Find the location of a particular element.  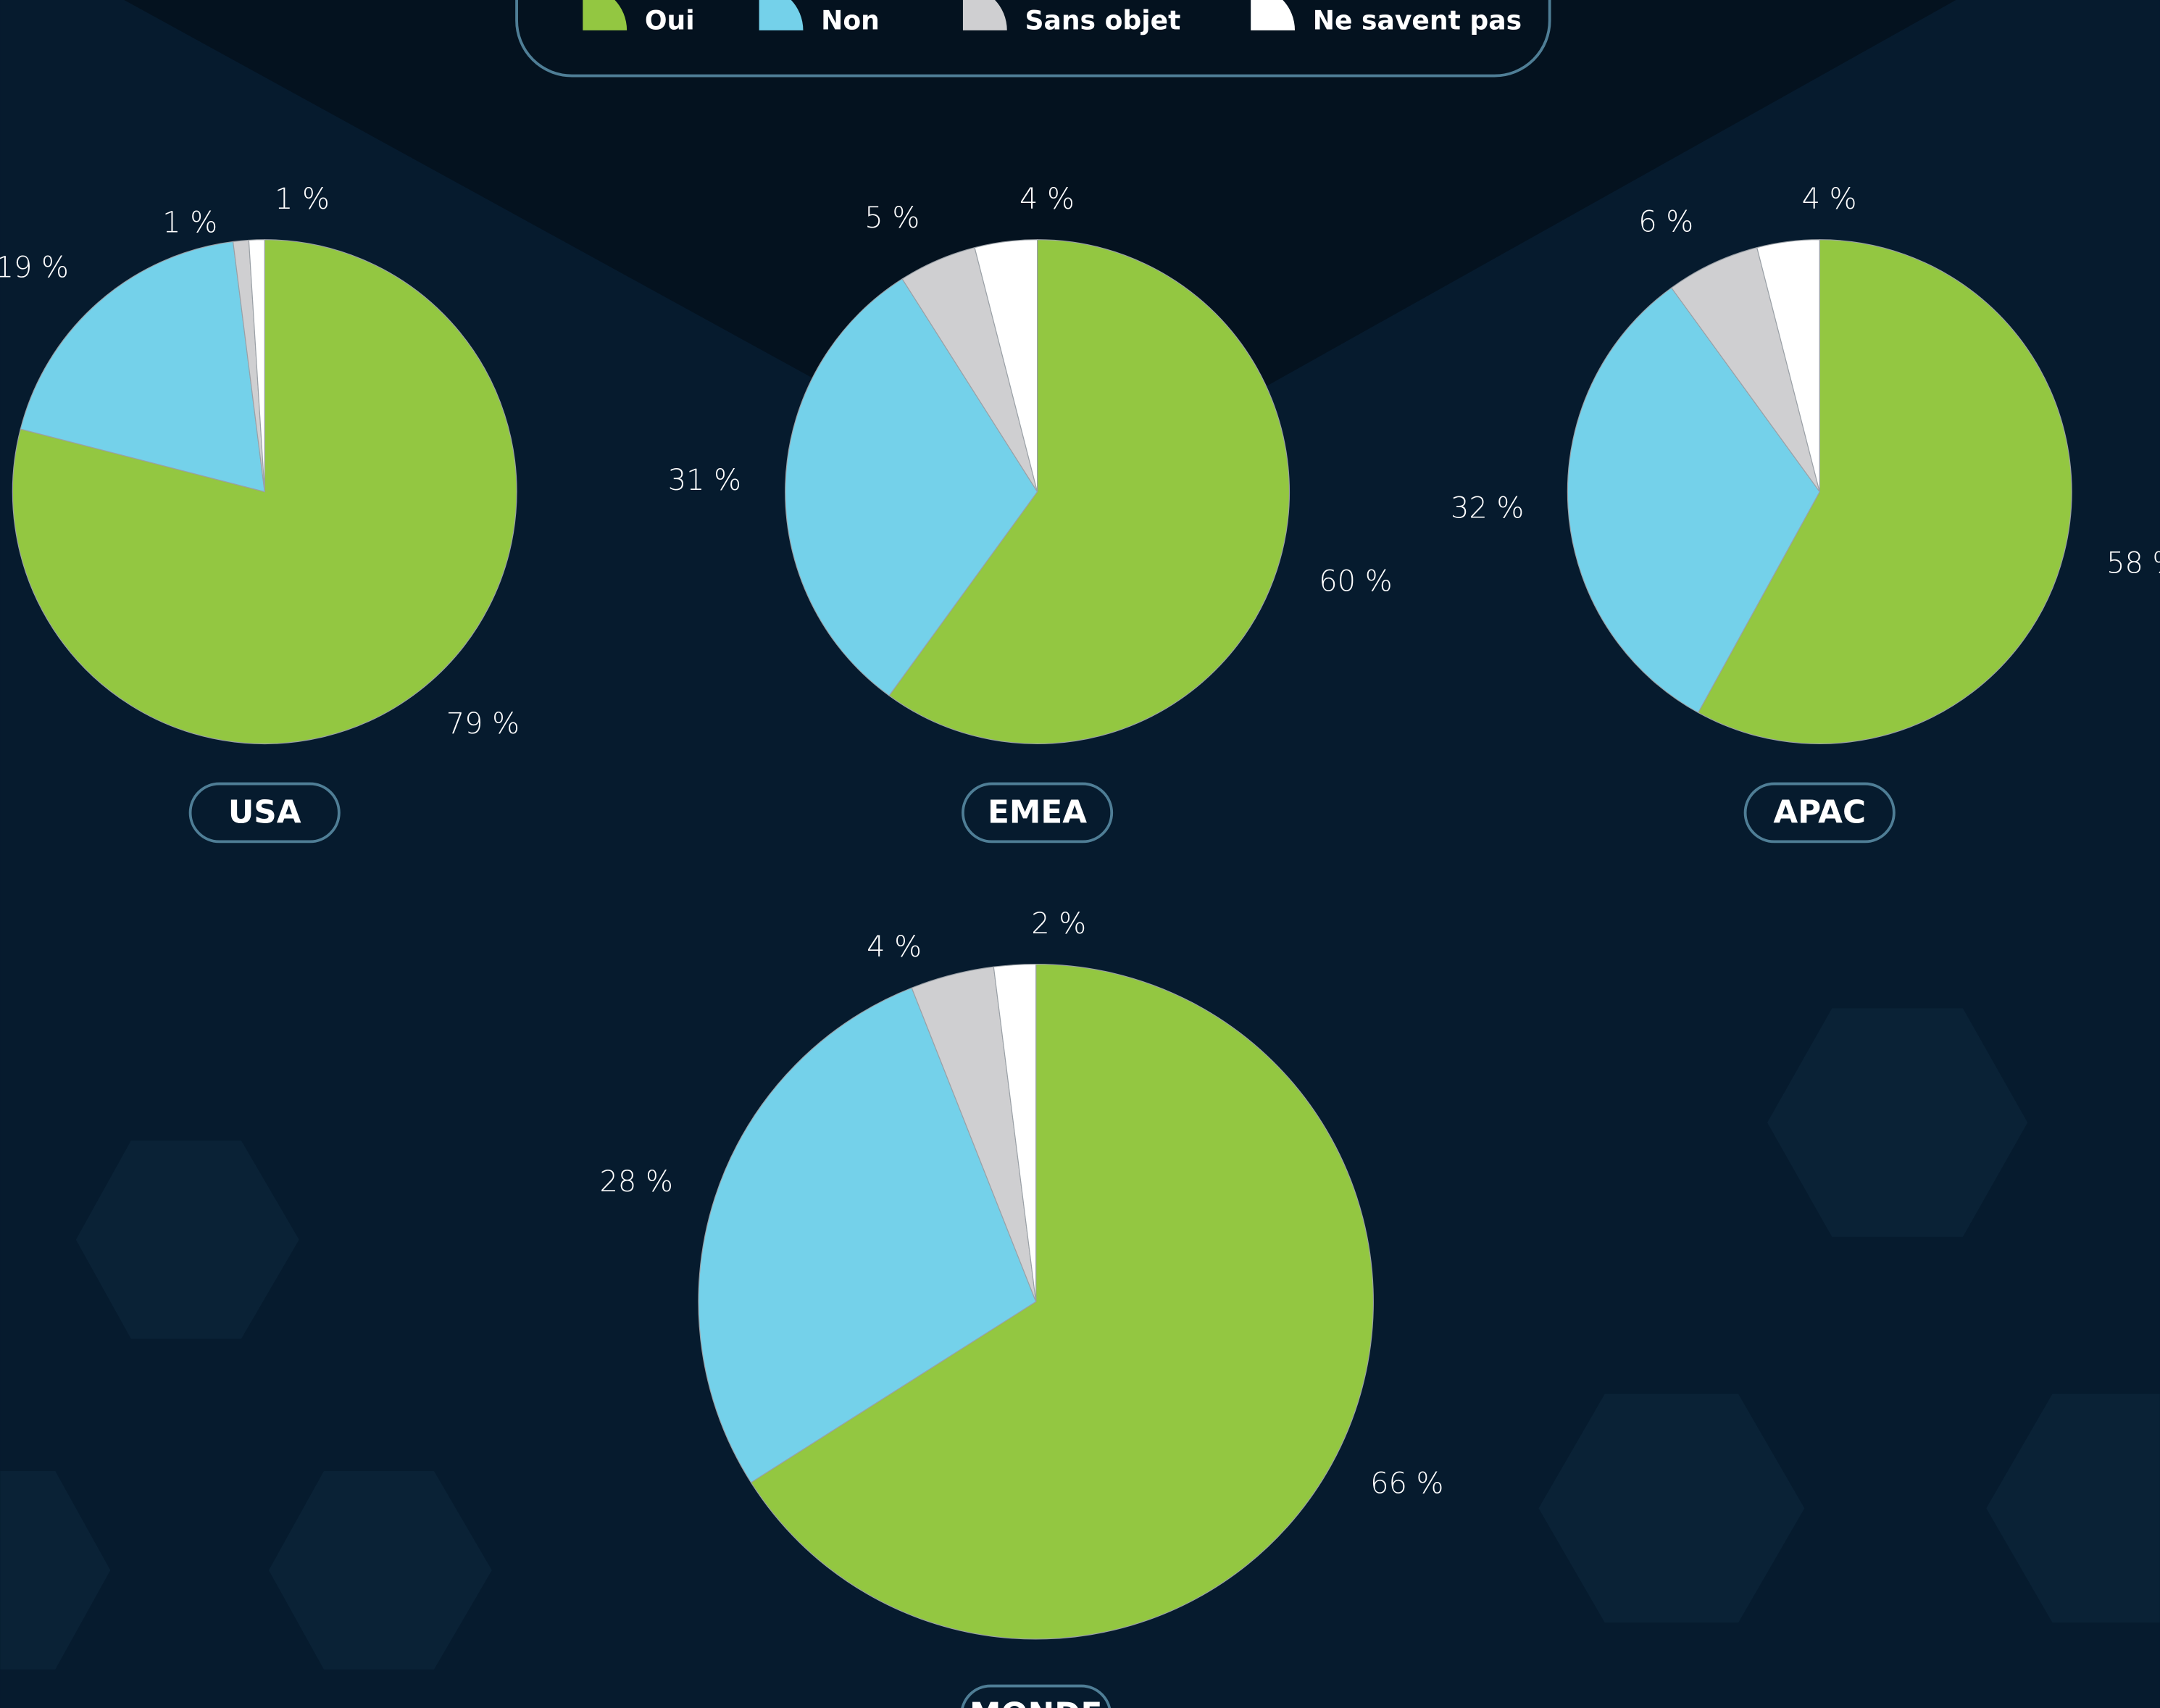

region-title: APAC is located at coordinates (1820, 811).